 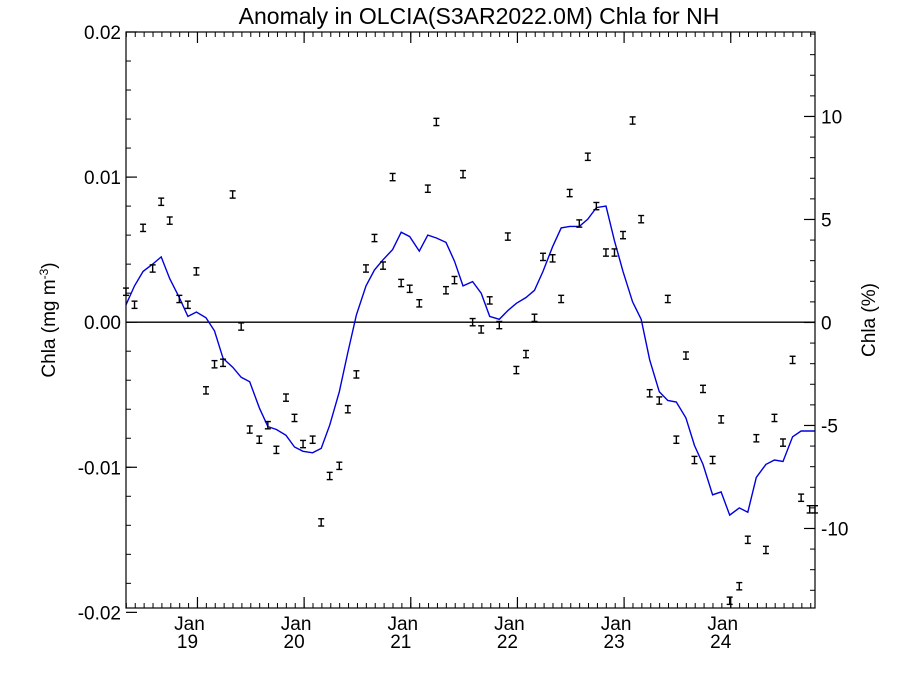 What do you see at coordinates (826, 220) in the screenshot?
I see `y2-tick-label: 5` at bounding box center [826, 220].